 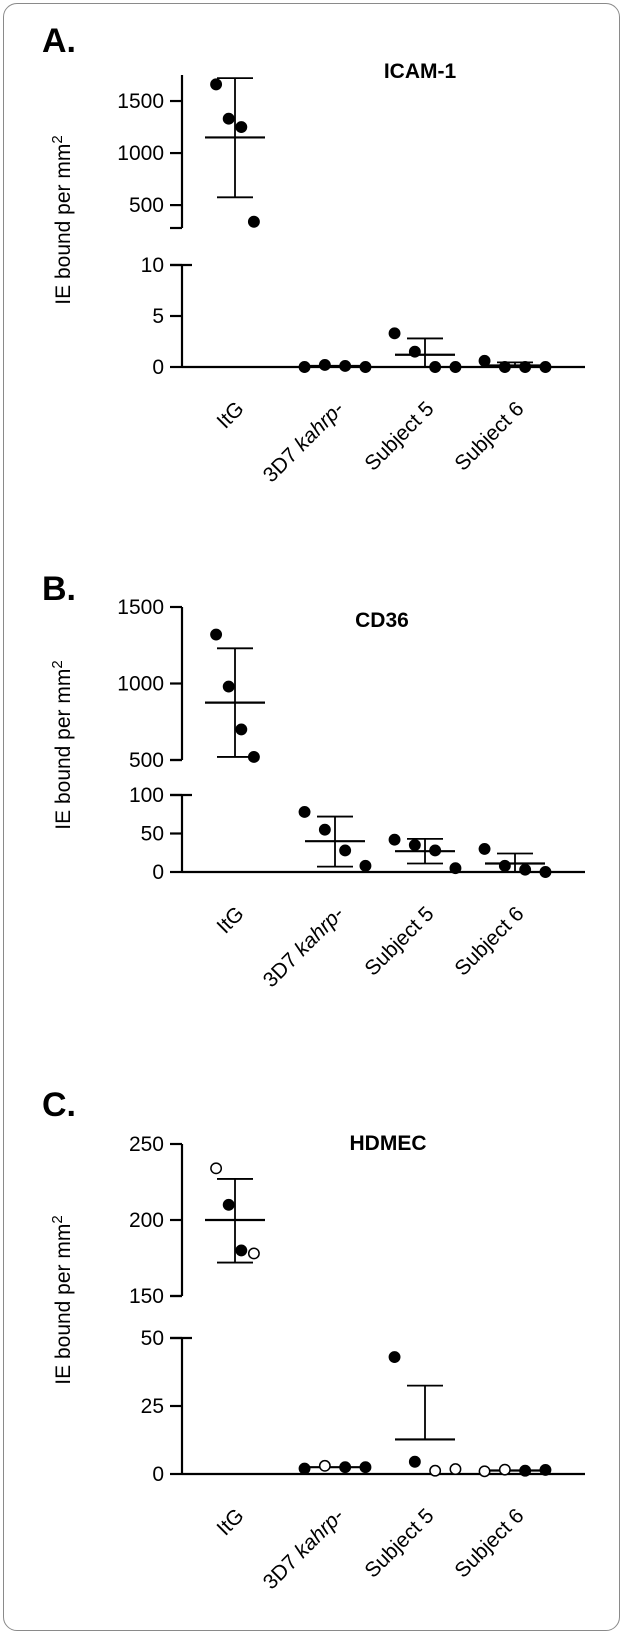 What do you see at coordinates (420, 71) in the screenshot?
I see `panel-title: ICAM-1` at bounding box center [420, 71].